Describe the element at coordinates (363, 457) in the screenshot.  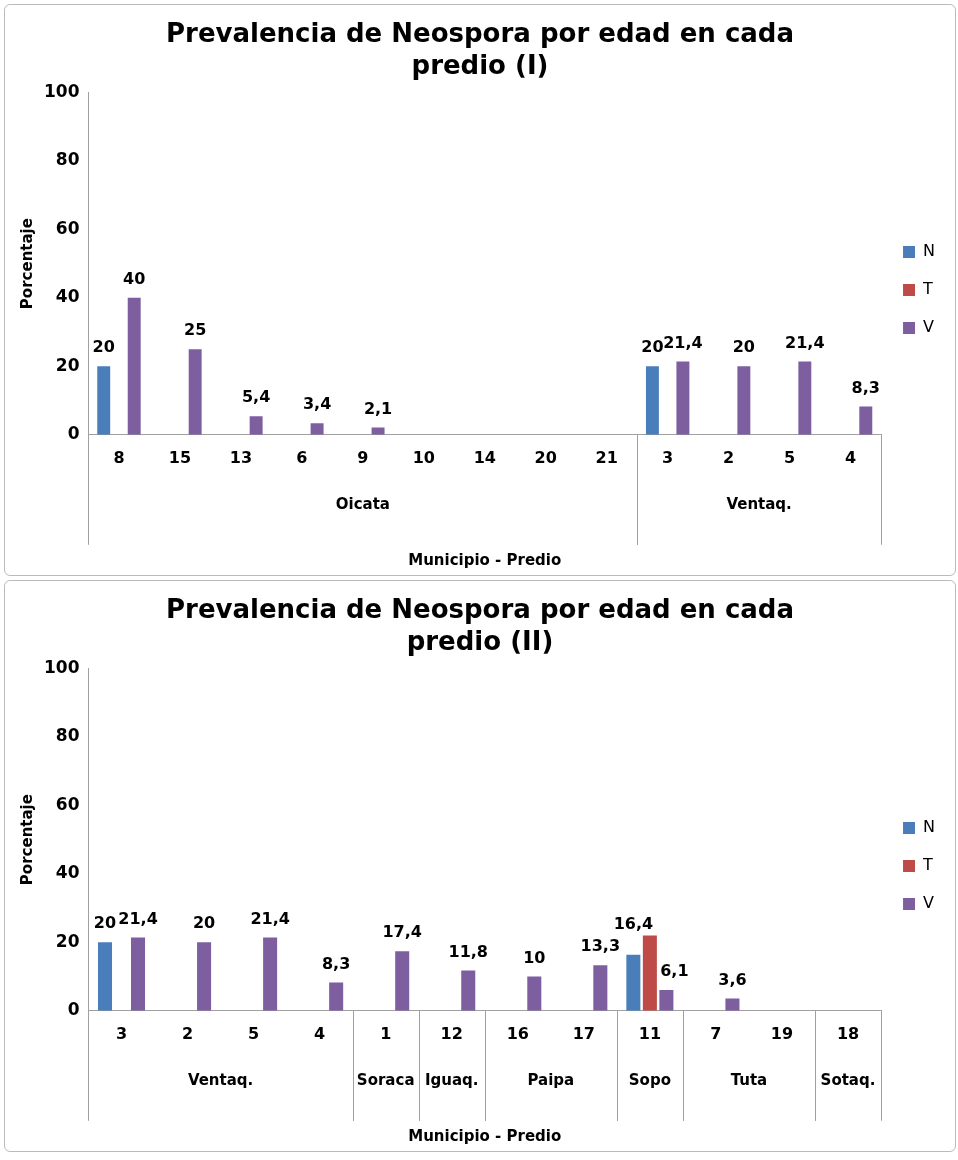
I see `x-tick-label: 9` at that location.